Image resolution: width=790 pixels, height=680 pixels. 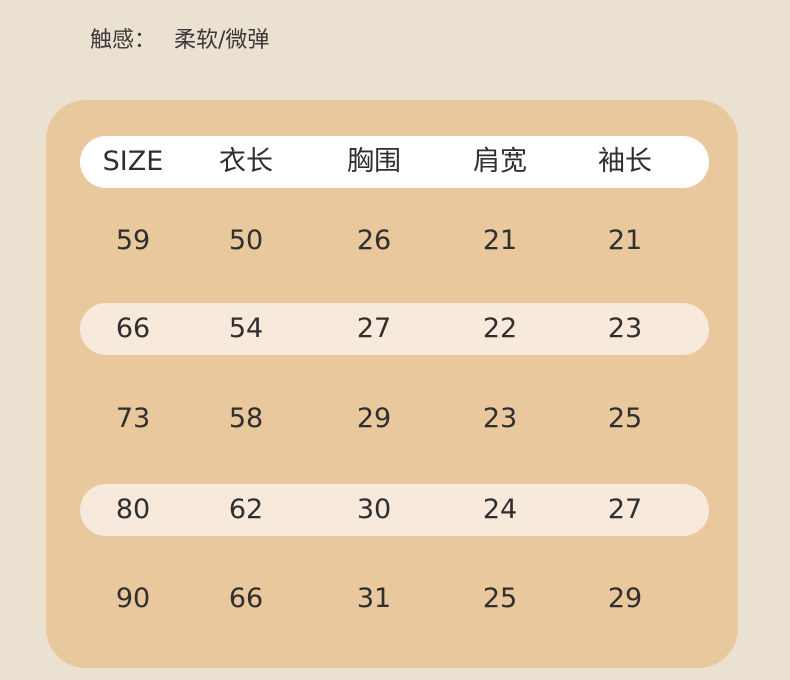 I want to click on table-cell: 50, so click(x=246, y=240).